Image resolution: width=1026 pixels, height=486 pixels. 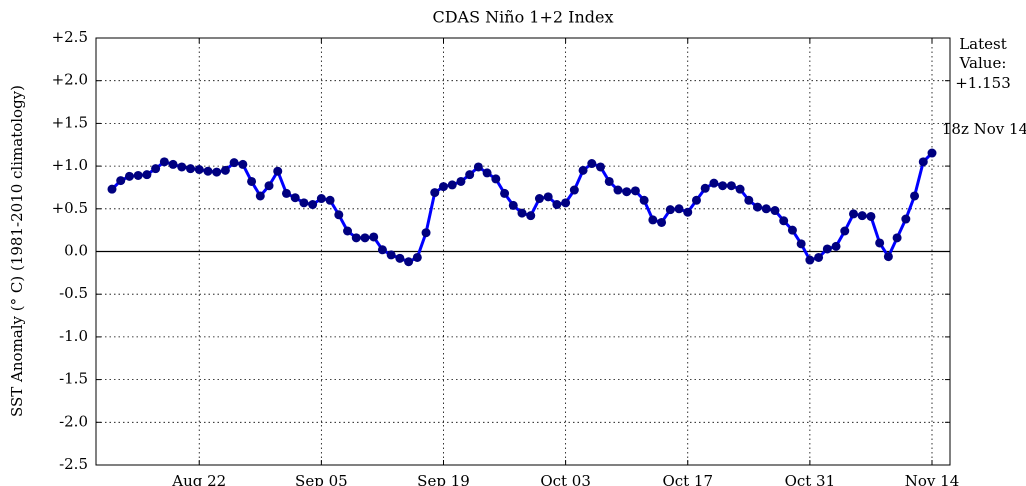 I want to click on x-tick-label: Nov 14, so click(x=932, y=479).